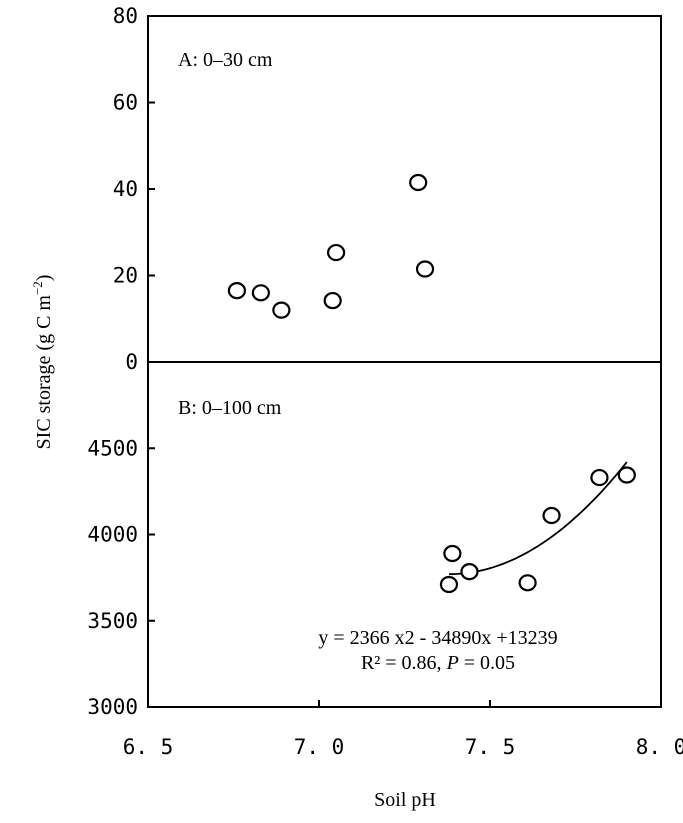 Image resolution: width=683 pixels, height=823 pixels. I want to click on fit-stats: R² = 0.86, P = 0.05, so click(438, 663).